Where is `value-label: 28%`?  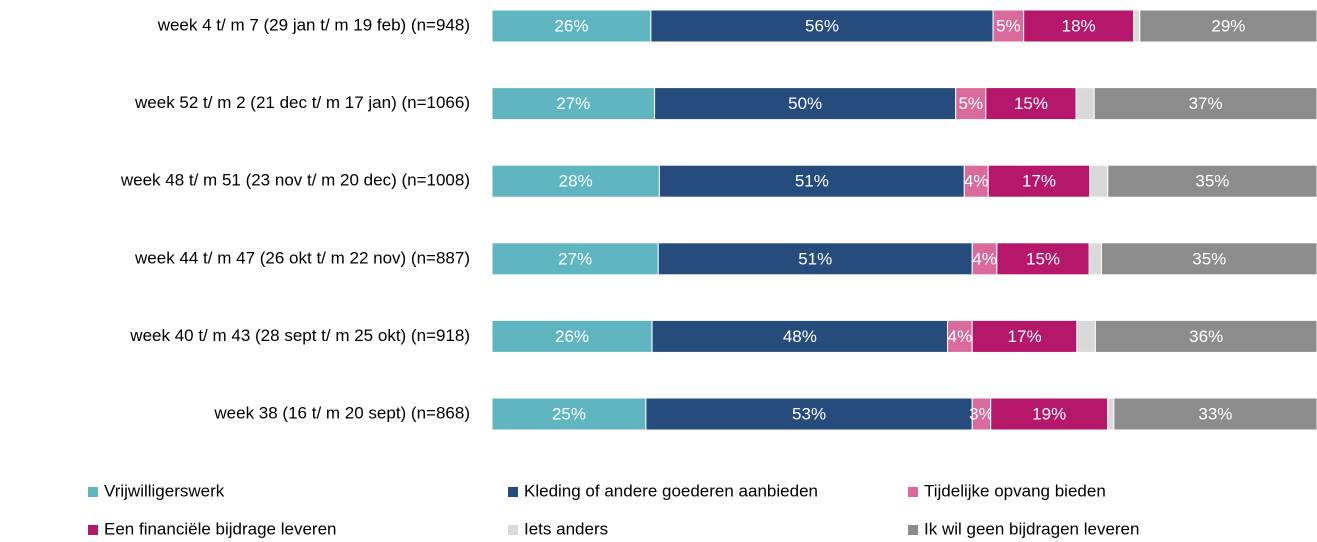
value-label: 28% is located at coordinates (576, 181).